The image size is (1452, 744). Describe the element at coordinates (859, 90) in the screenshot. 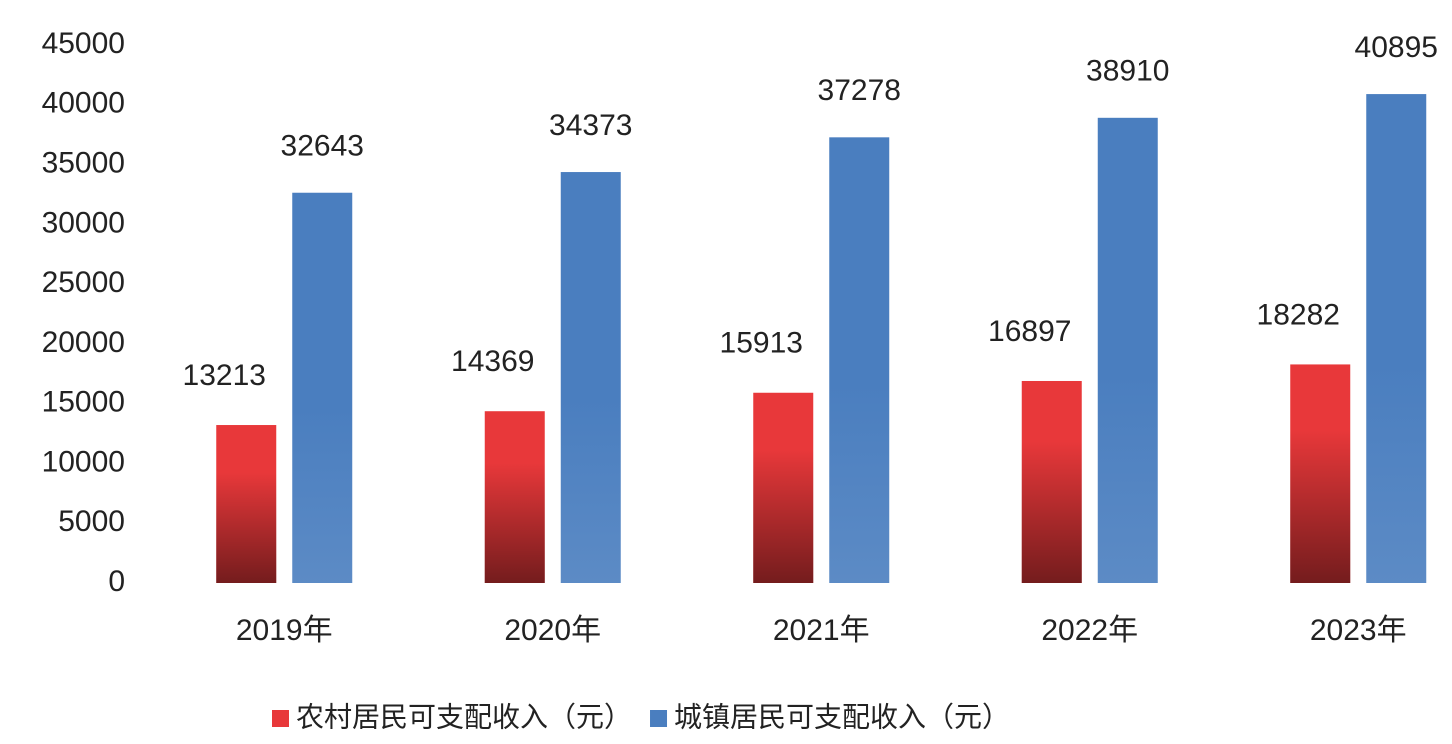

I see `value-label: 37278` at that location.